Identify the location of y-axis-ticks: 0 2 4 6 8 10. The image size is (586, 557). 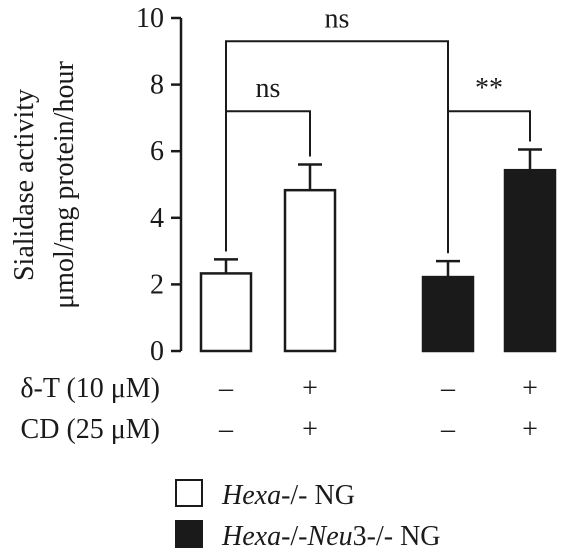
(158, 185).